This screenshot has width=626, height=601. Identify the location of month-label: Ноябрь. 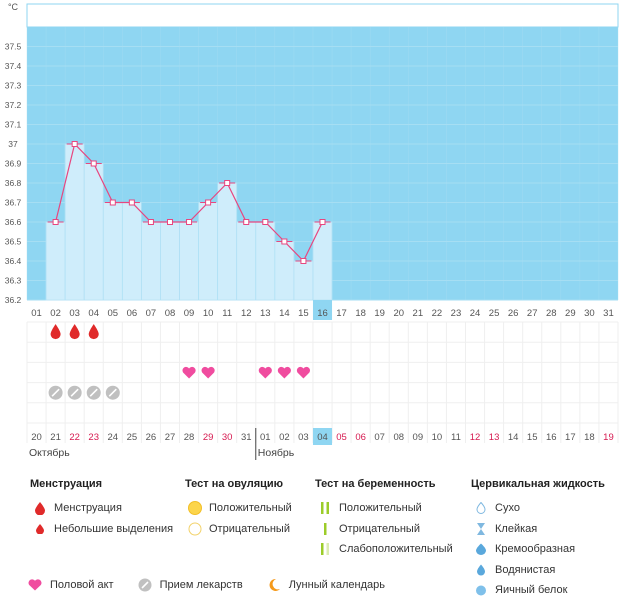
(276, 453).